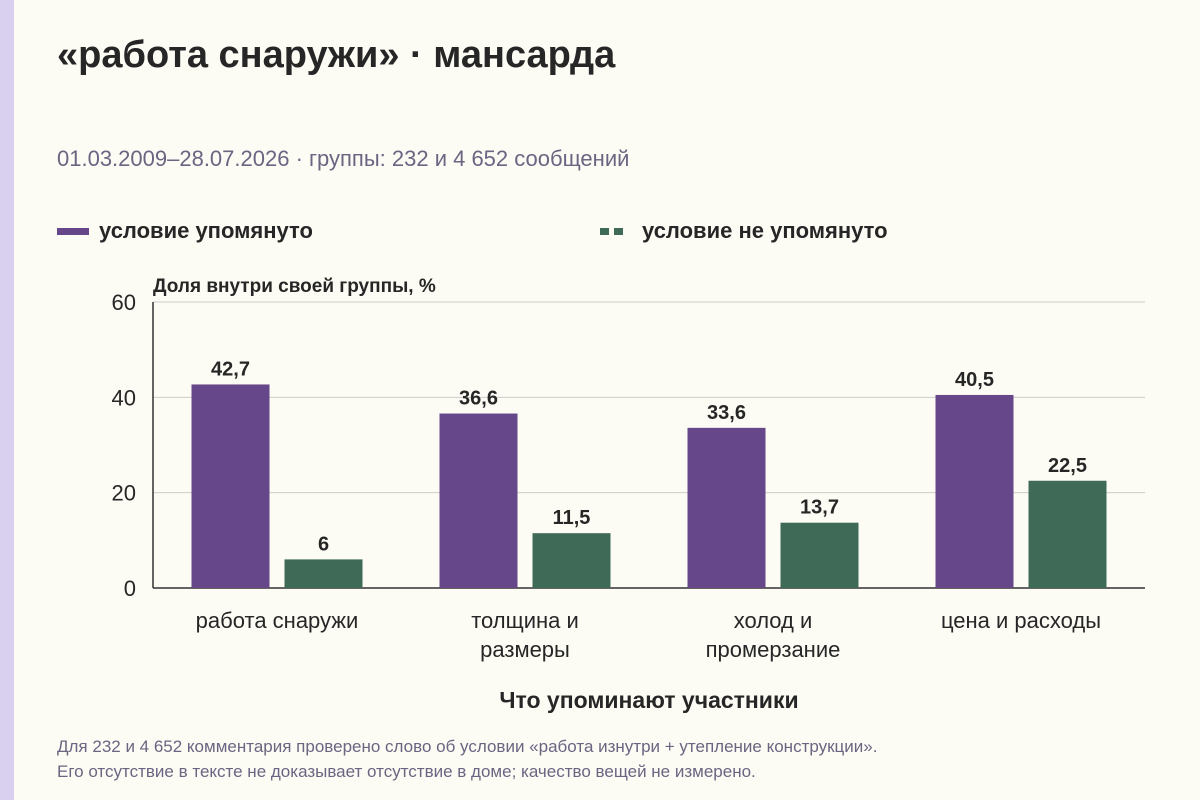  What do you see at coordinates (277, 620) in the screenshot?
I see `x-tick-label-0-0: работа снаружи` at bounding box center [277, 620].